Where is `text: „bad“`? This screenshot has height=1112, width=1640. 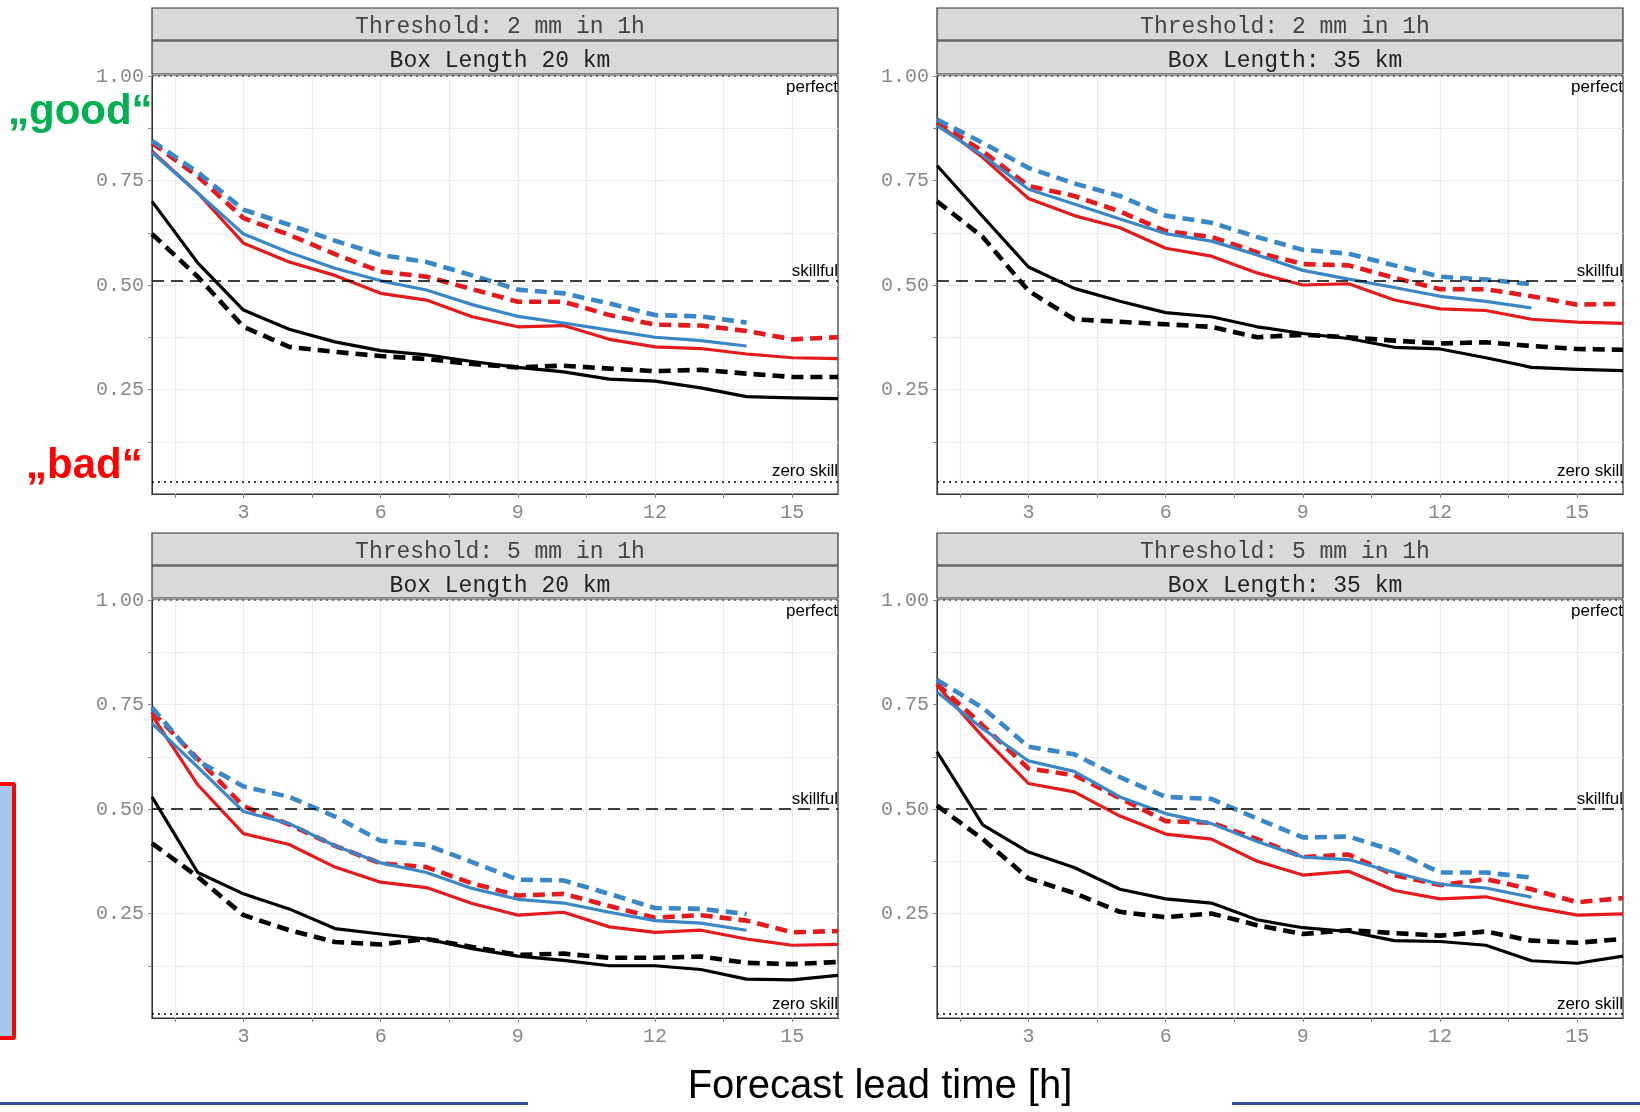
text: „bad“ is located at coordinates (84, 463).